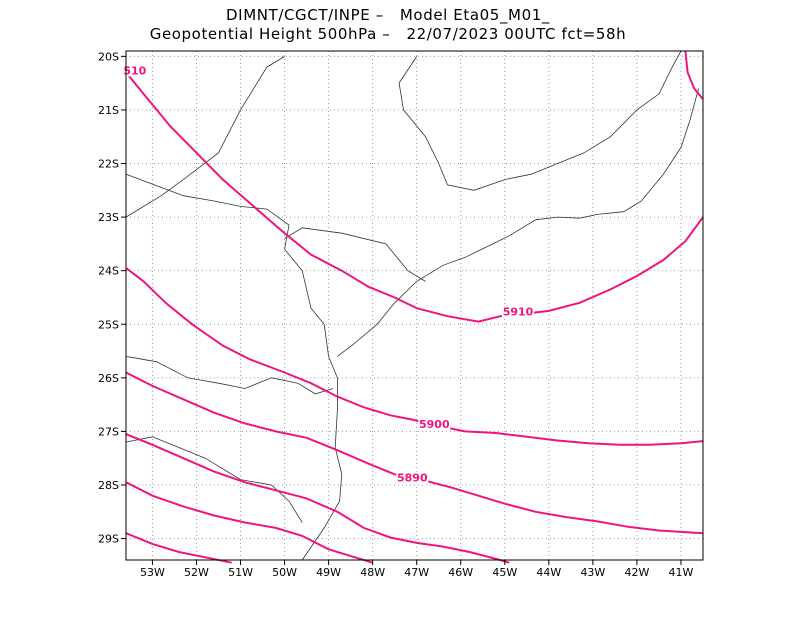 The width and height of the screenshot is (800, 618). I want to click on tick-label-lat: 22S, so click(108, 164).